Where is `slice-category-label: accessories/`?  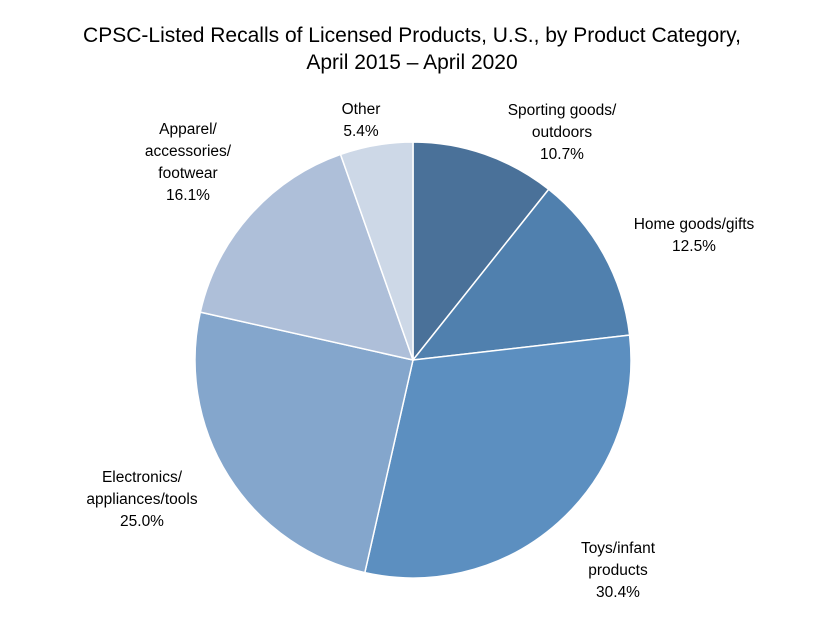 slice-category-label: accessories/ is located at coordinates (188, 151).